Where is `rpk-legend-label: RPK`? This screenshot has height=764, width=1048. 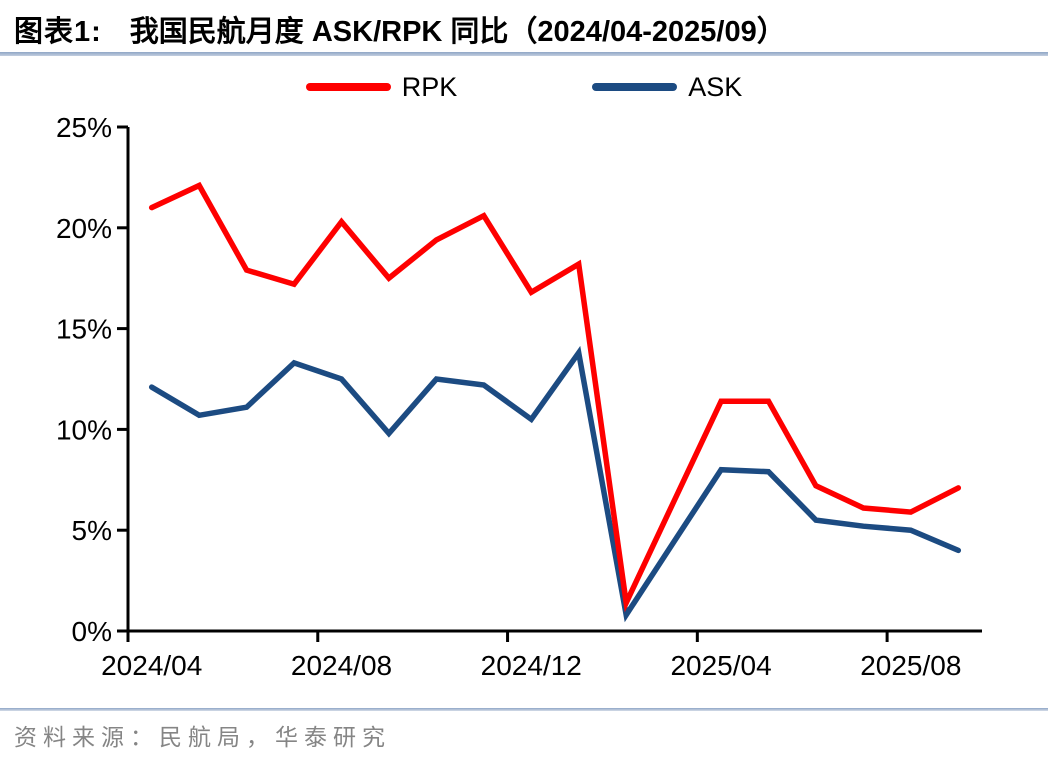 rpk-legend-label: RPK is located at coordinates (429, 86).